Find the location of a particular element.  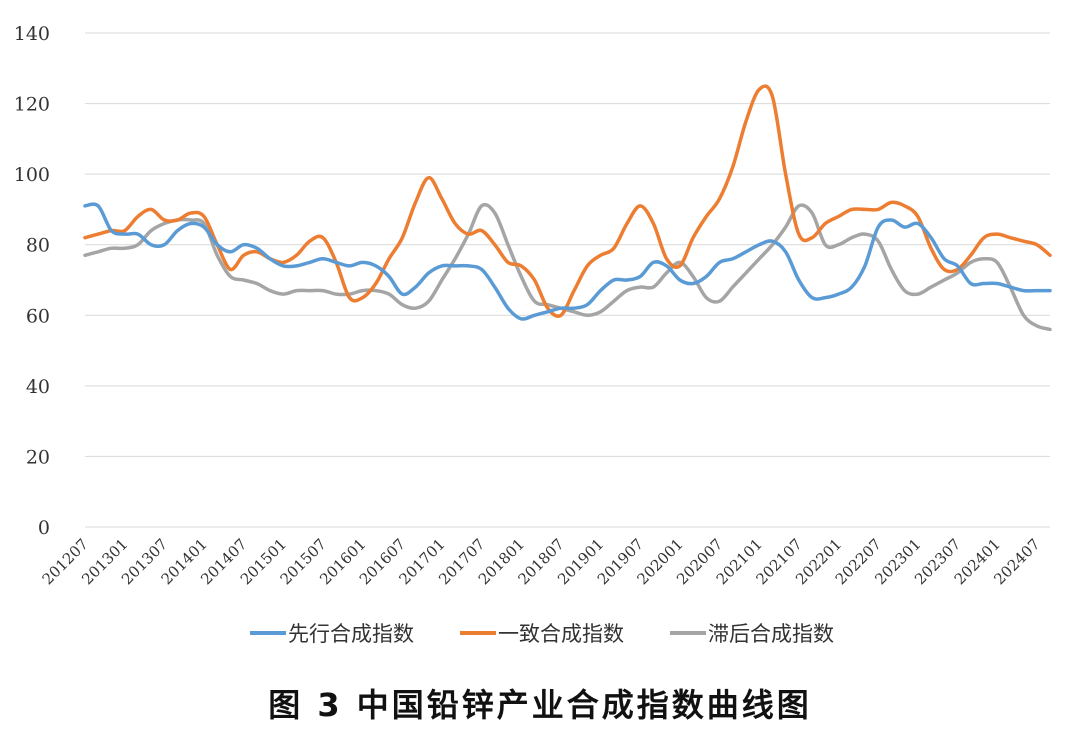

legend-label: 先行合成指数 is located at coordinates (351, 634).